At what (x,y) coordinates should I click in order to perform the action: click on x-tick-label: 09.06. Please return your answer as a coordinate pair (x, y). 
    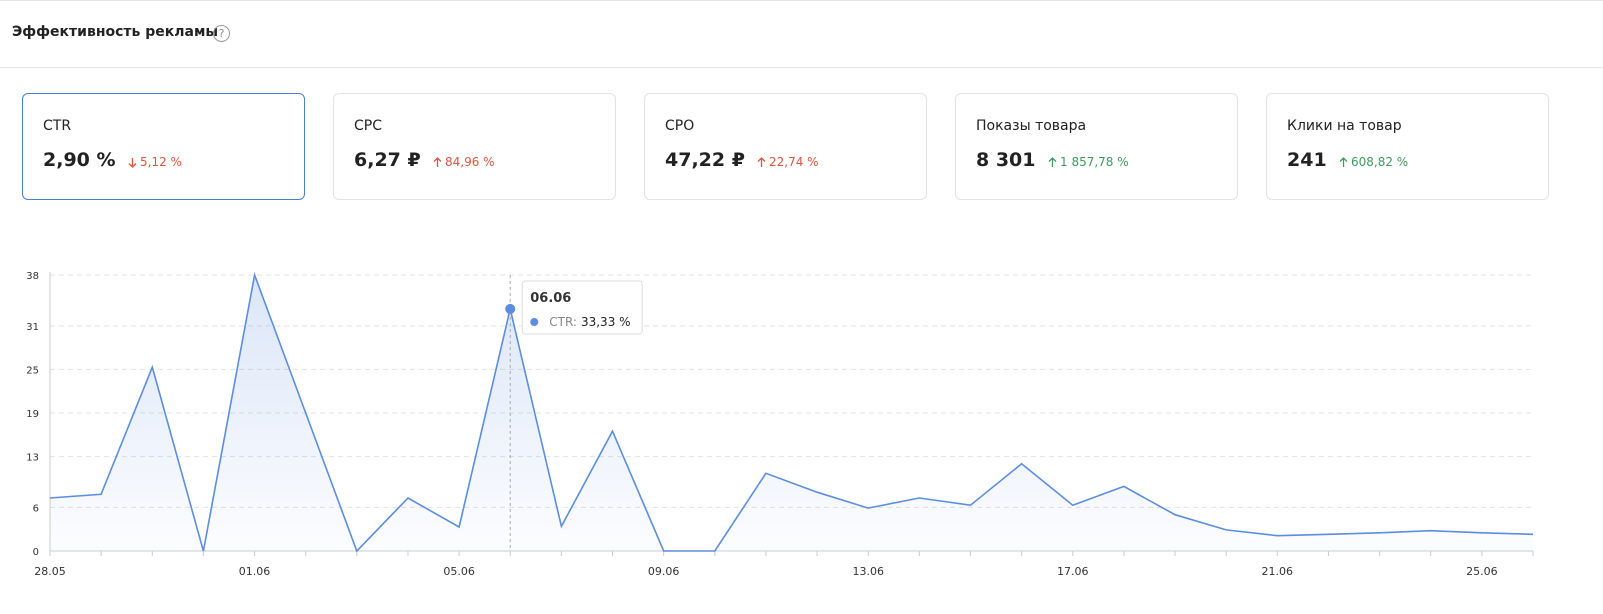
    Looking at the image, I should click on (664, 571).